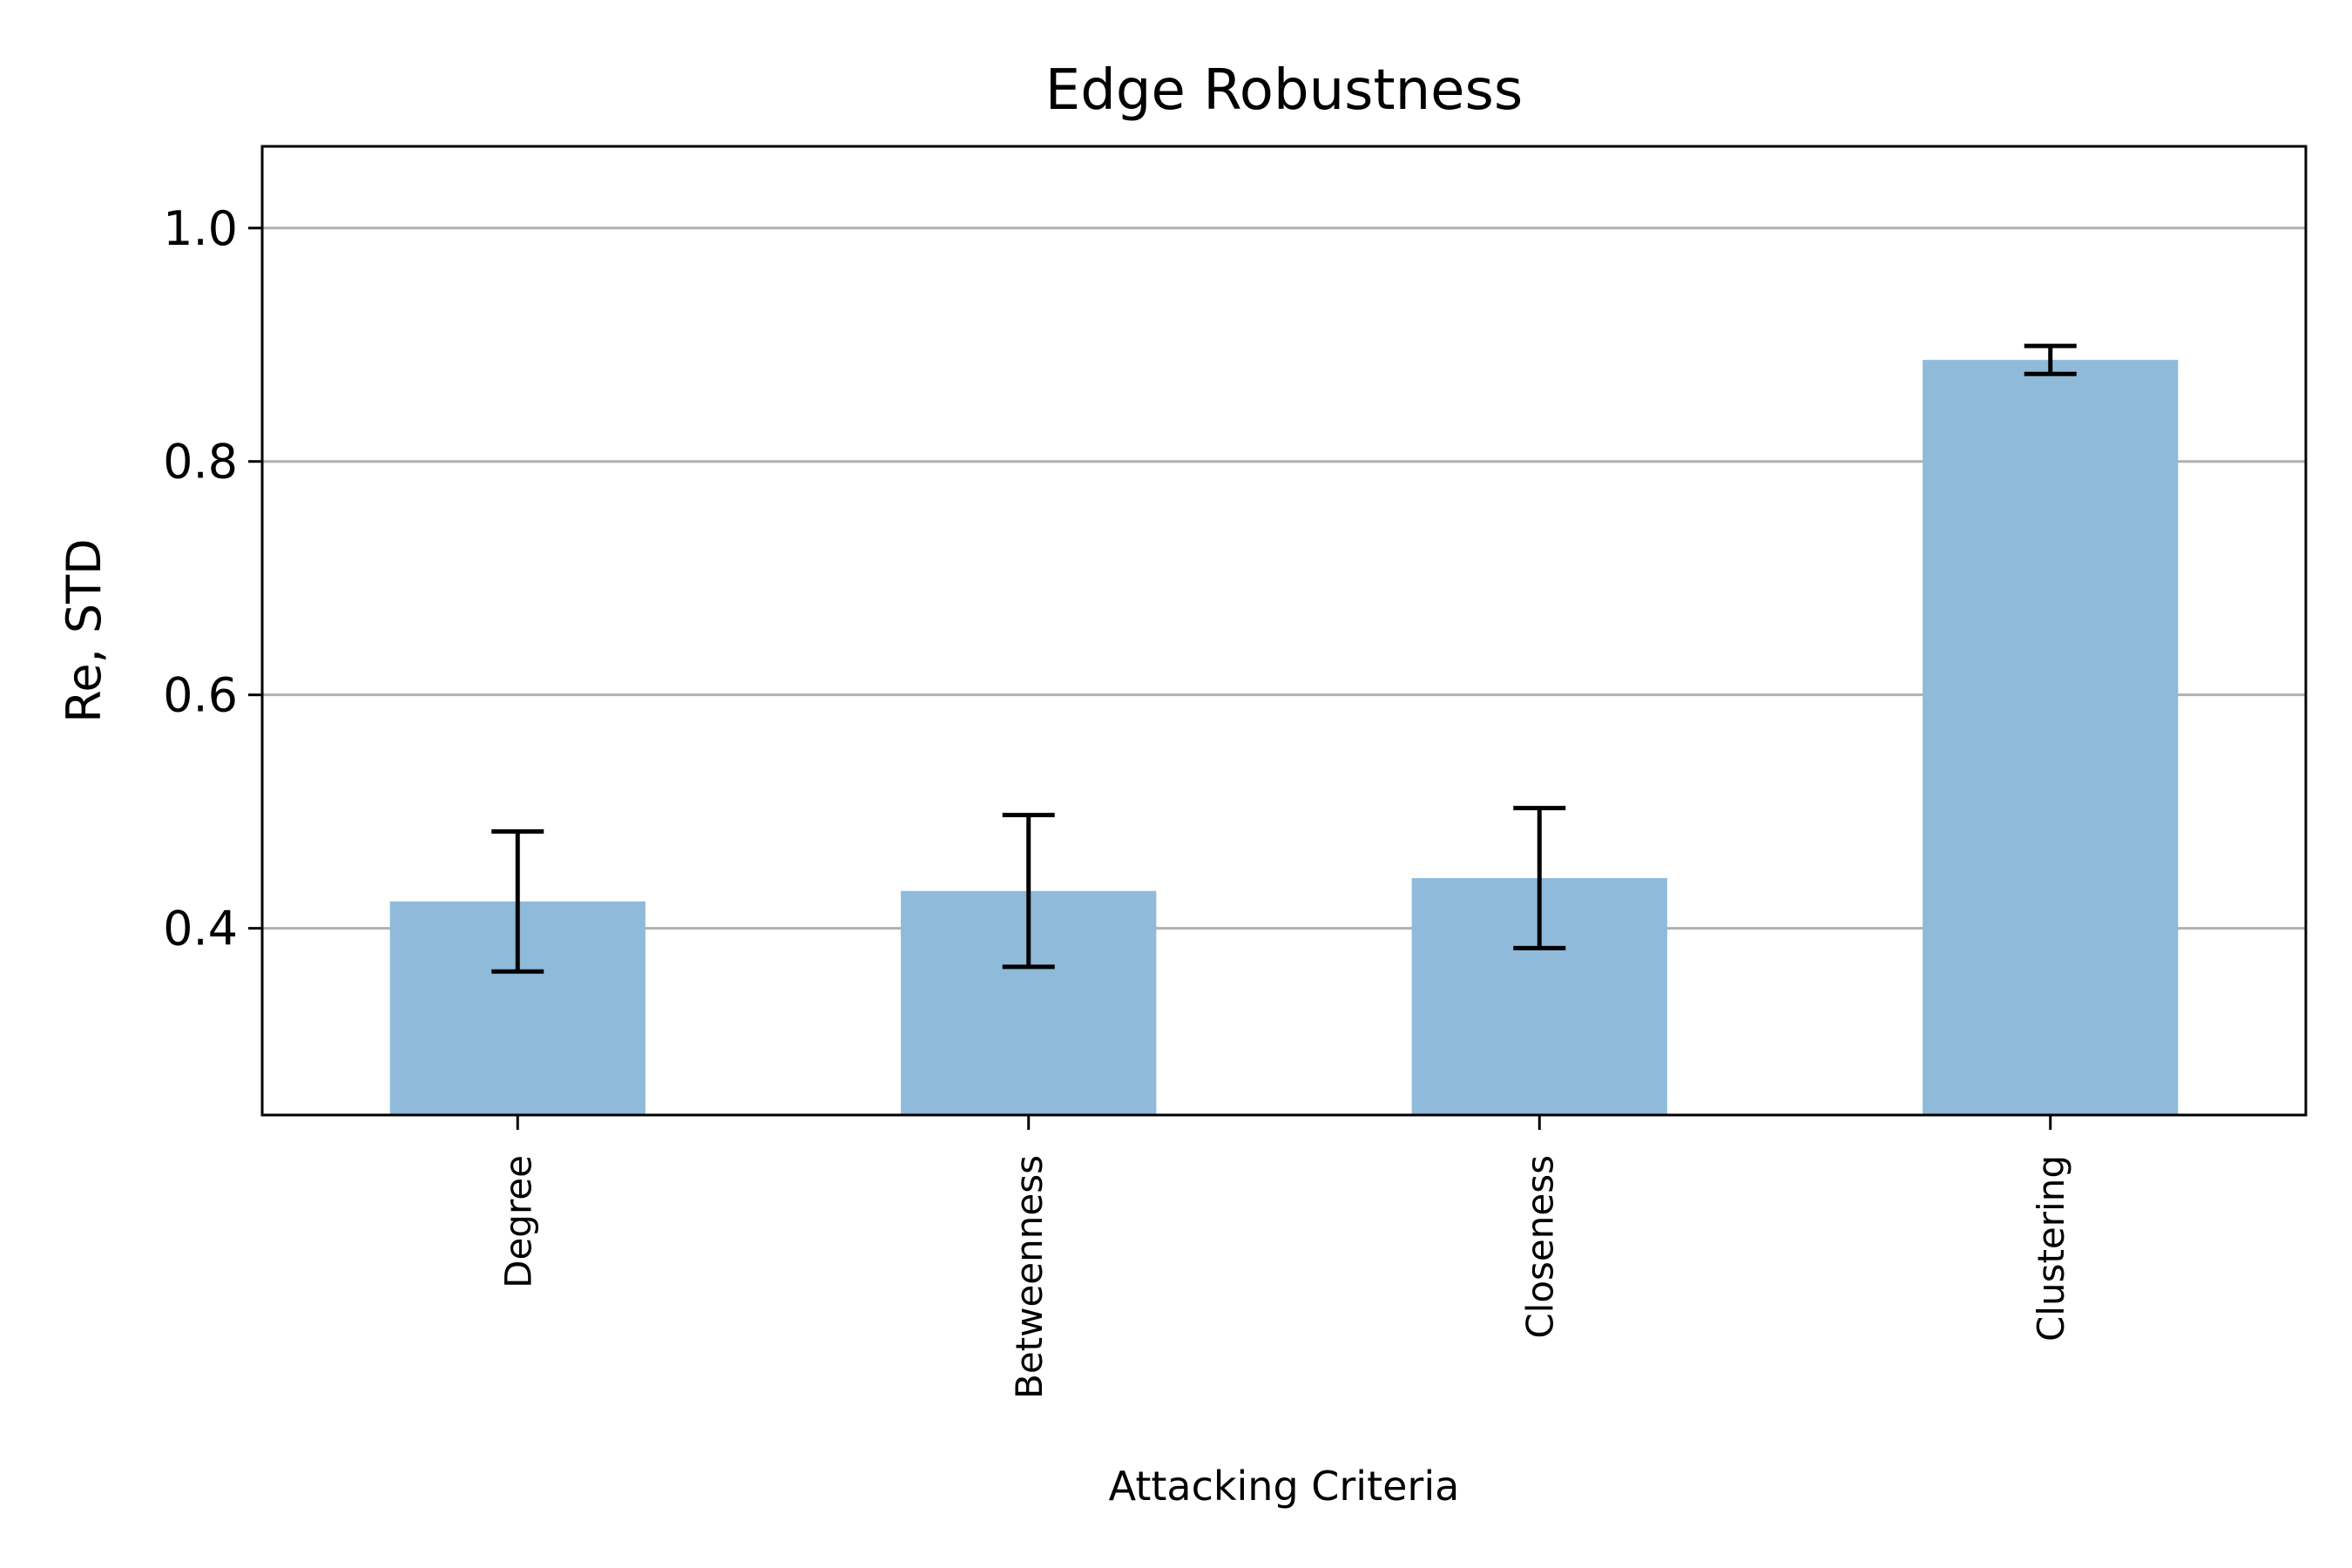 This screenshot has height=1568, width=2352. Describe the element at coordinates (200, 695) in the screenshot. I see `y-tick-label: 0.6` at that location.